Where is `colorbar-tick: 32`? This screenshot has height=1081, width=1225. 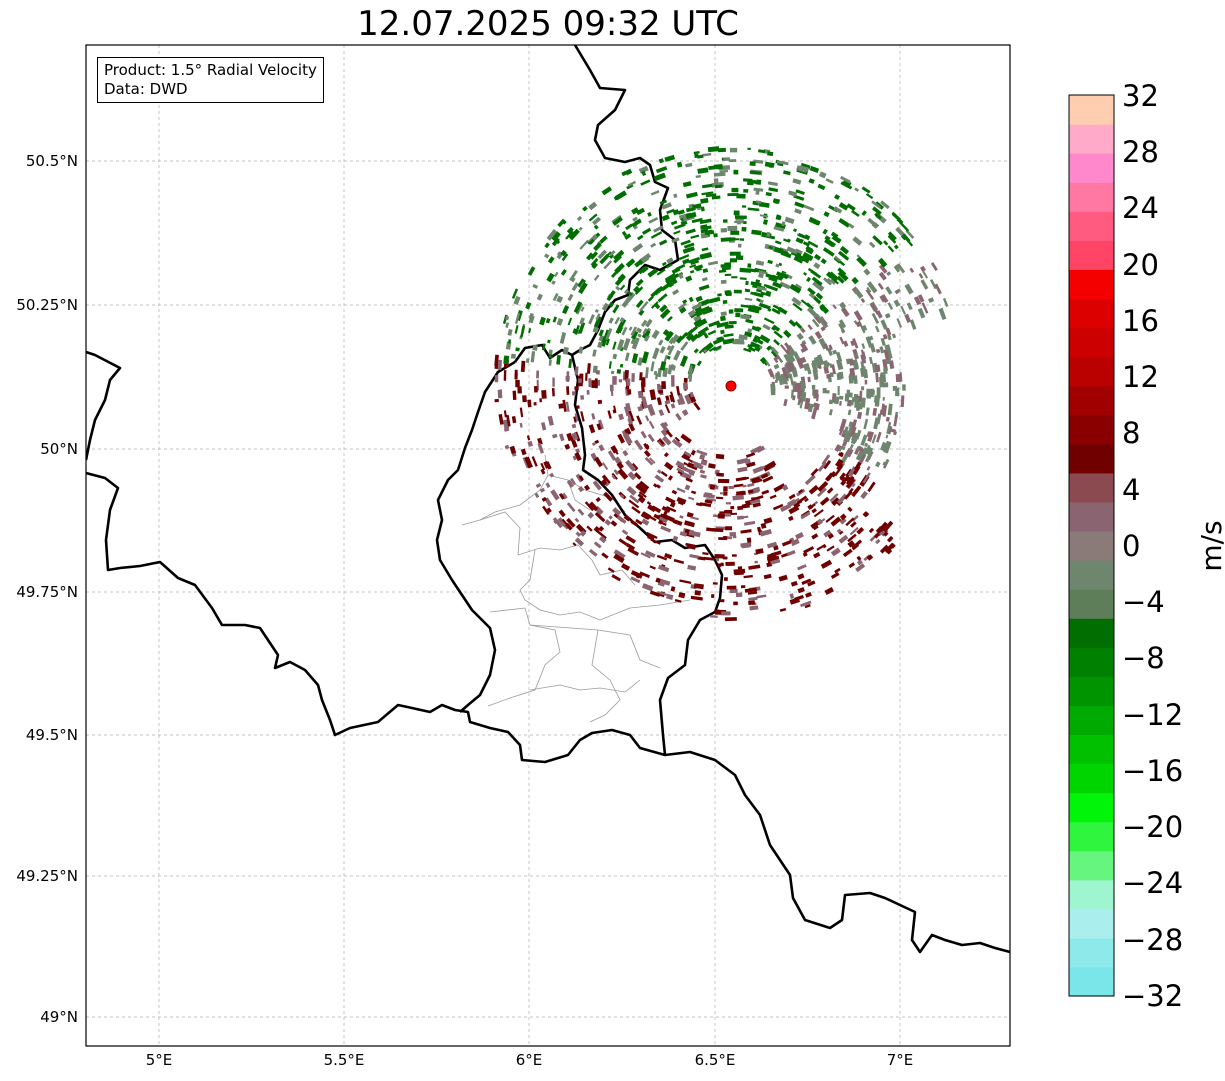 colorbar-tick: 32 is located at coordinates (1140, 96).